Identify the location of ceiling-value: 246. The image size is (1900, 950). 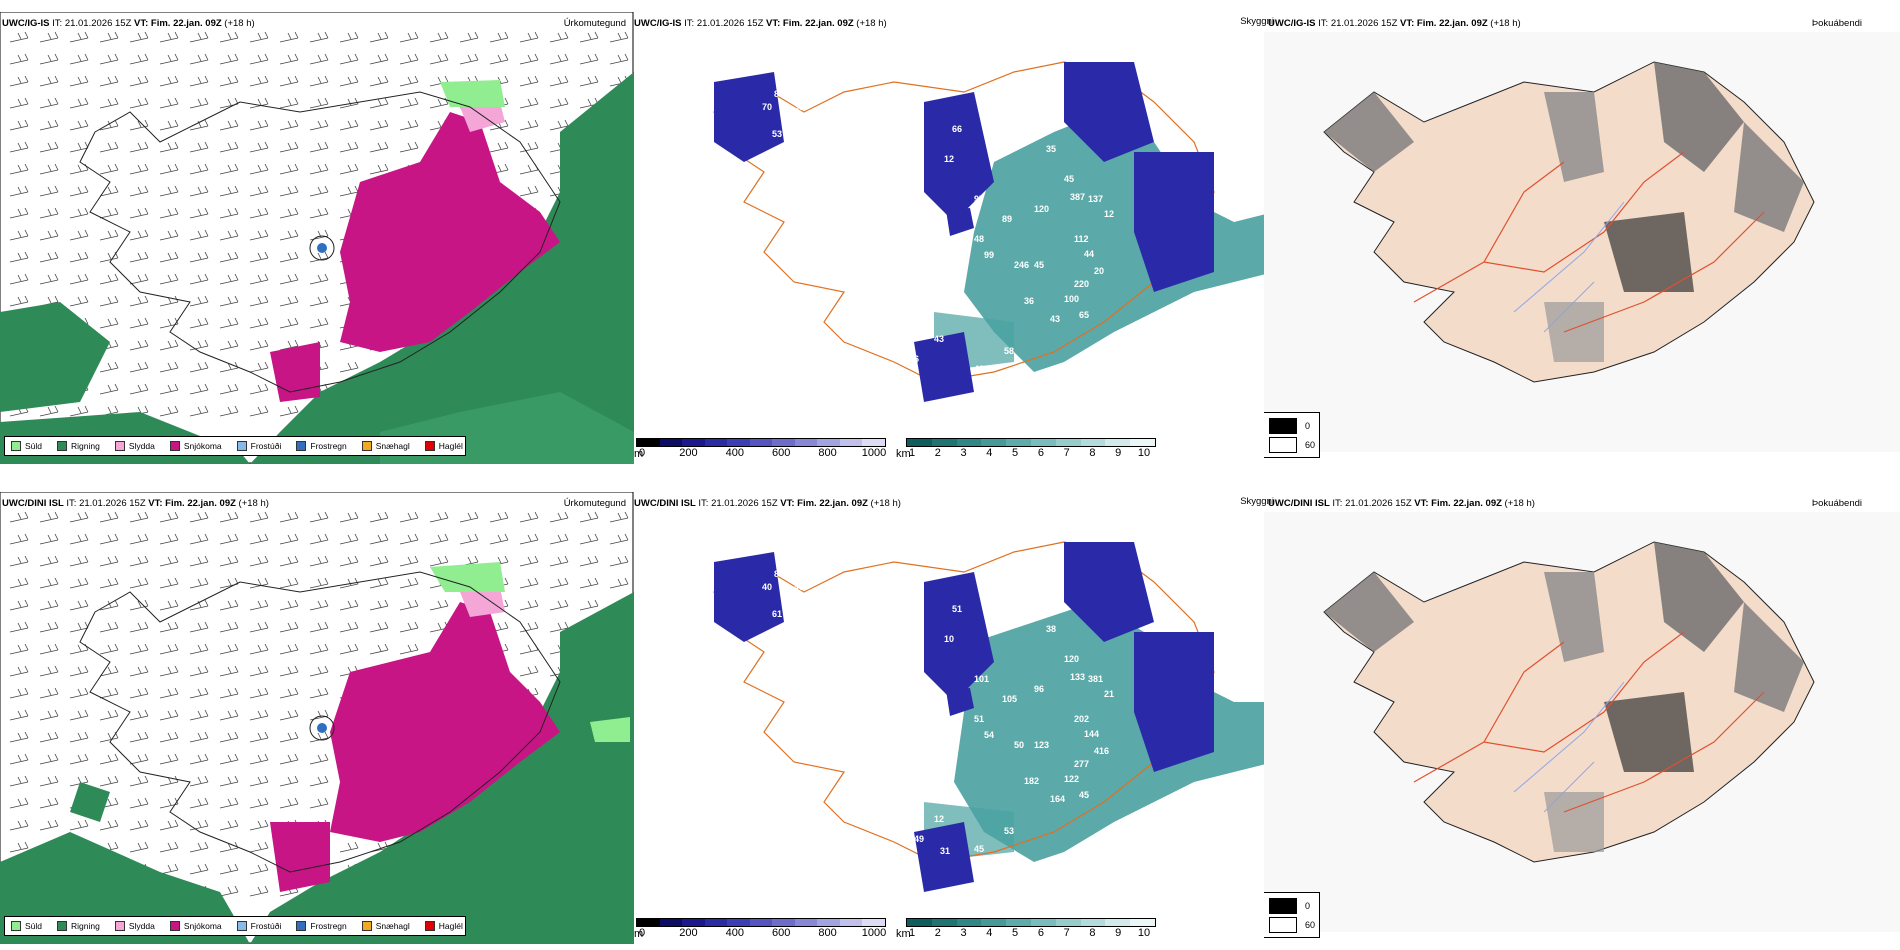
(1021, 265).